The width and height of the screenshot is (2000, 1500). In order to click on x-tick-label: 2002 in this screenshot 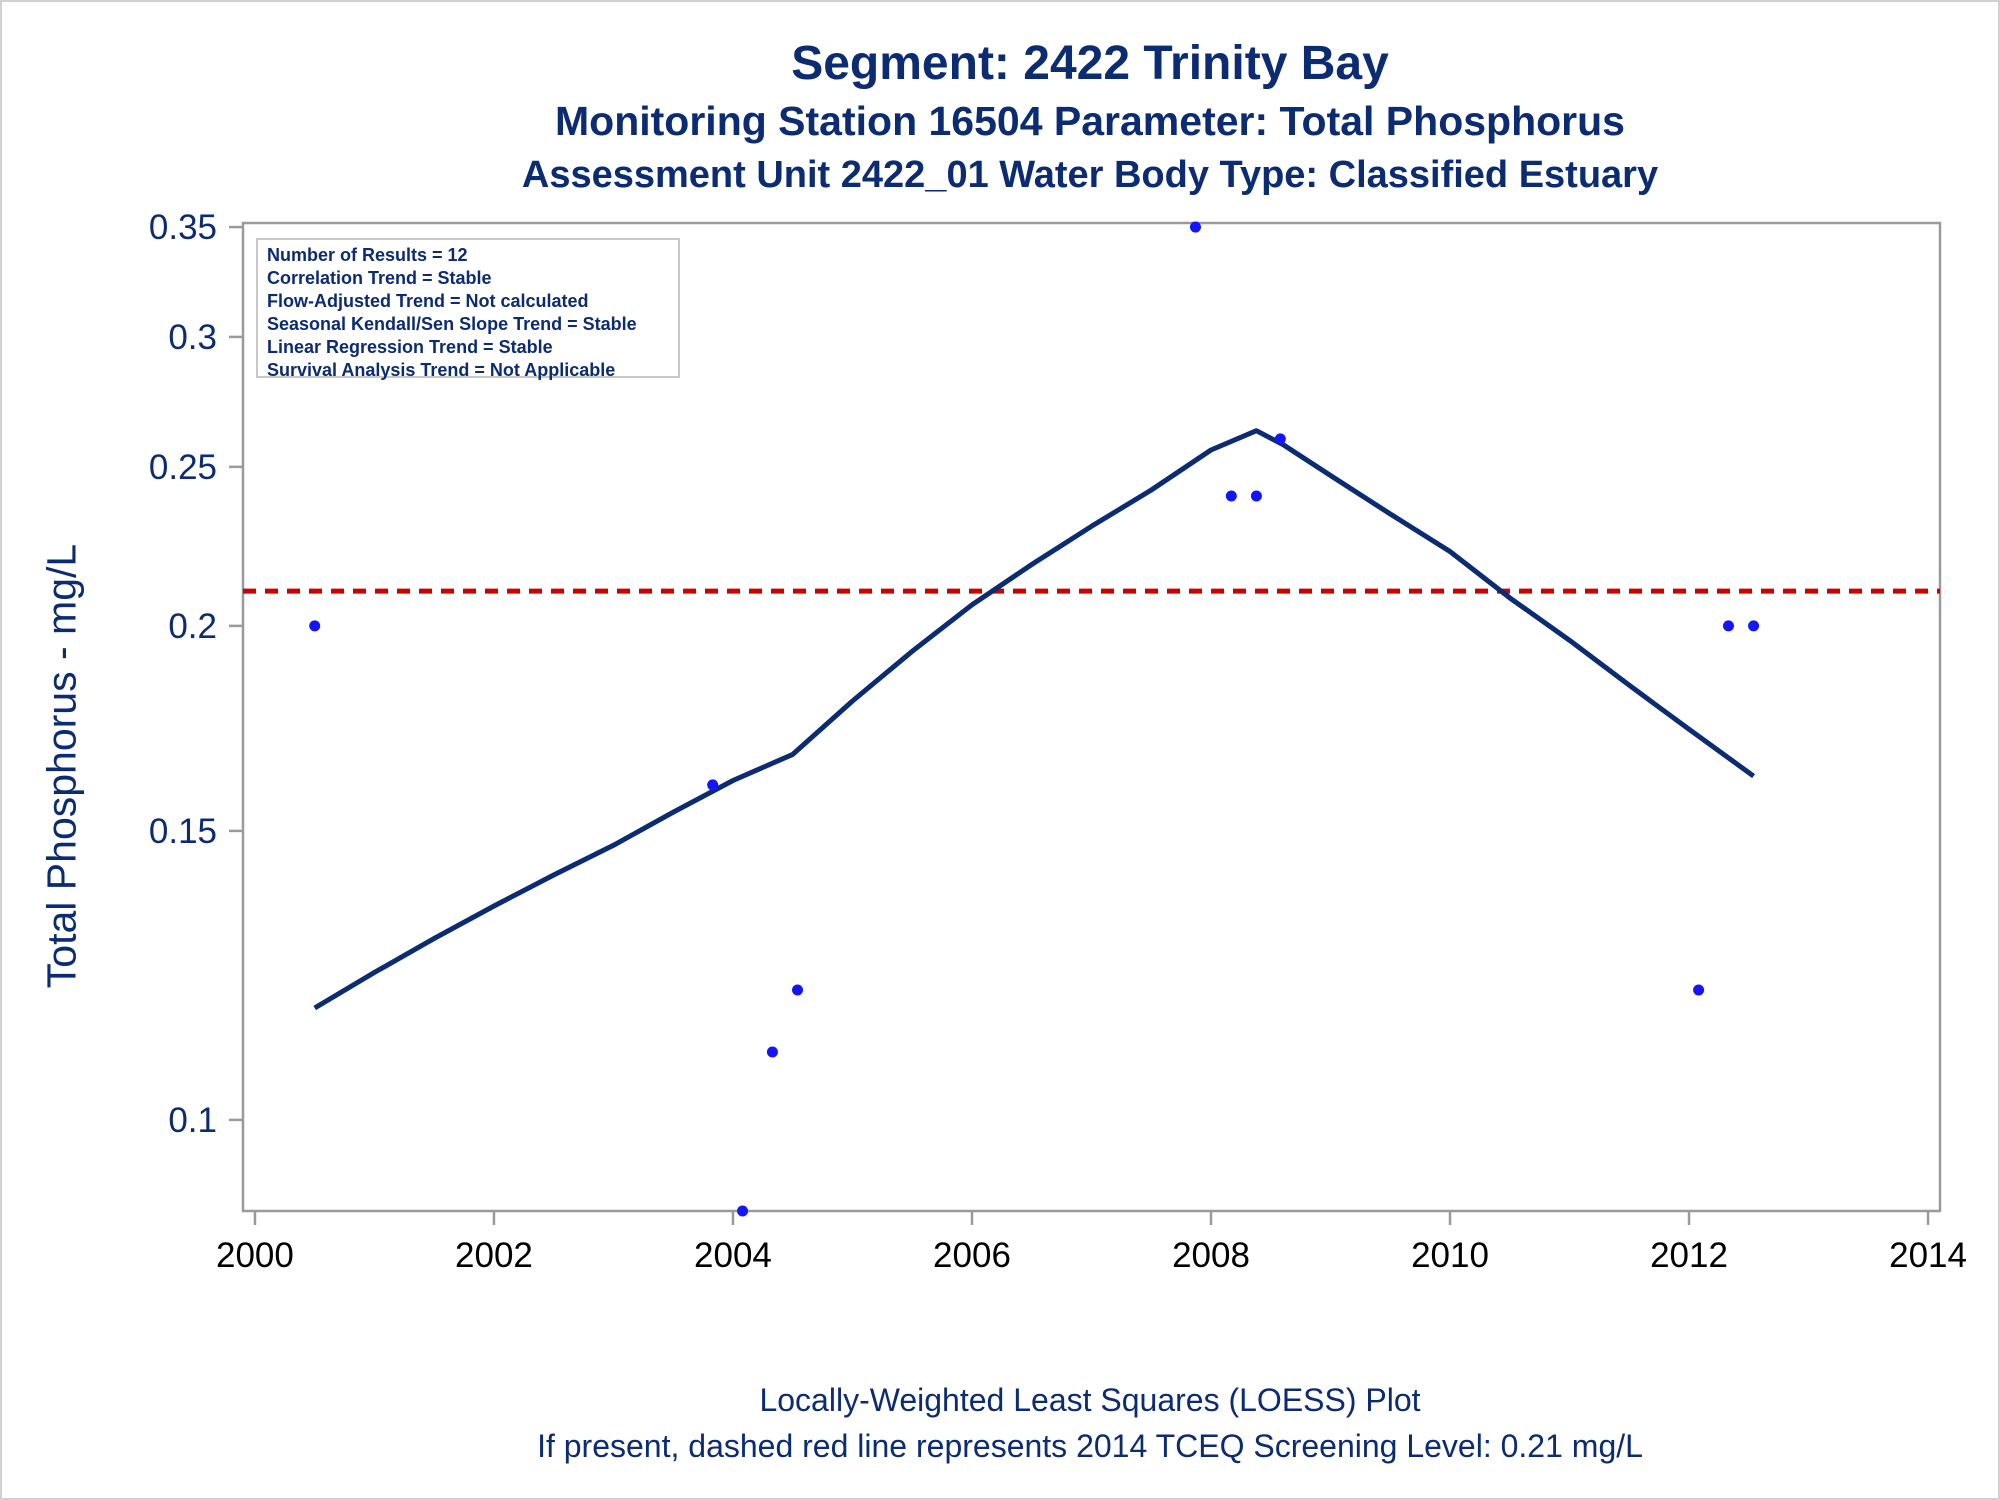, I will do `click(494, 1255)`.